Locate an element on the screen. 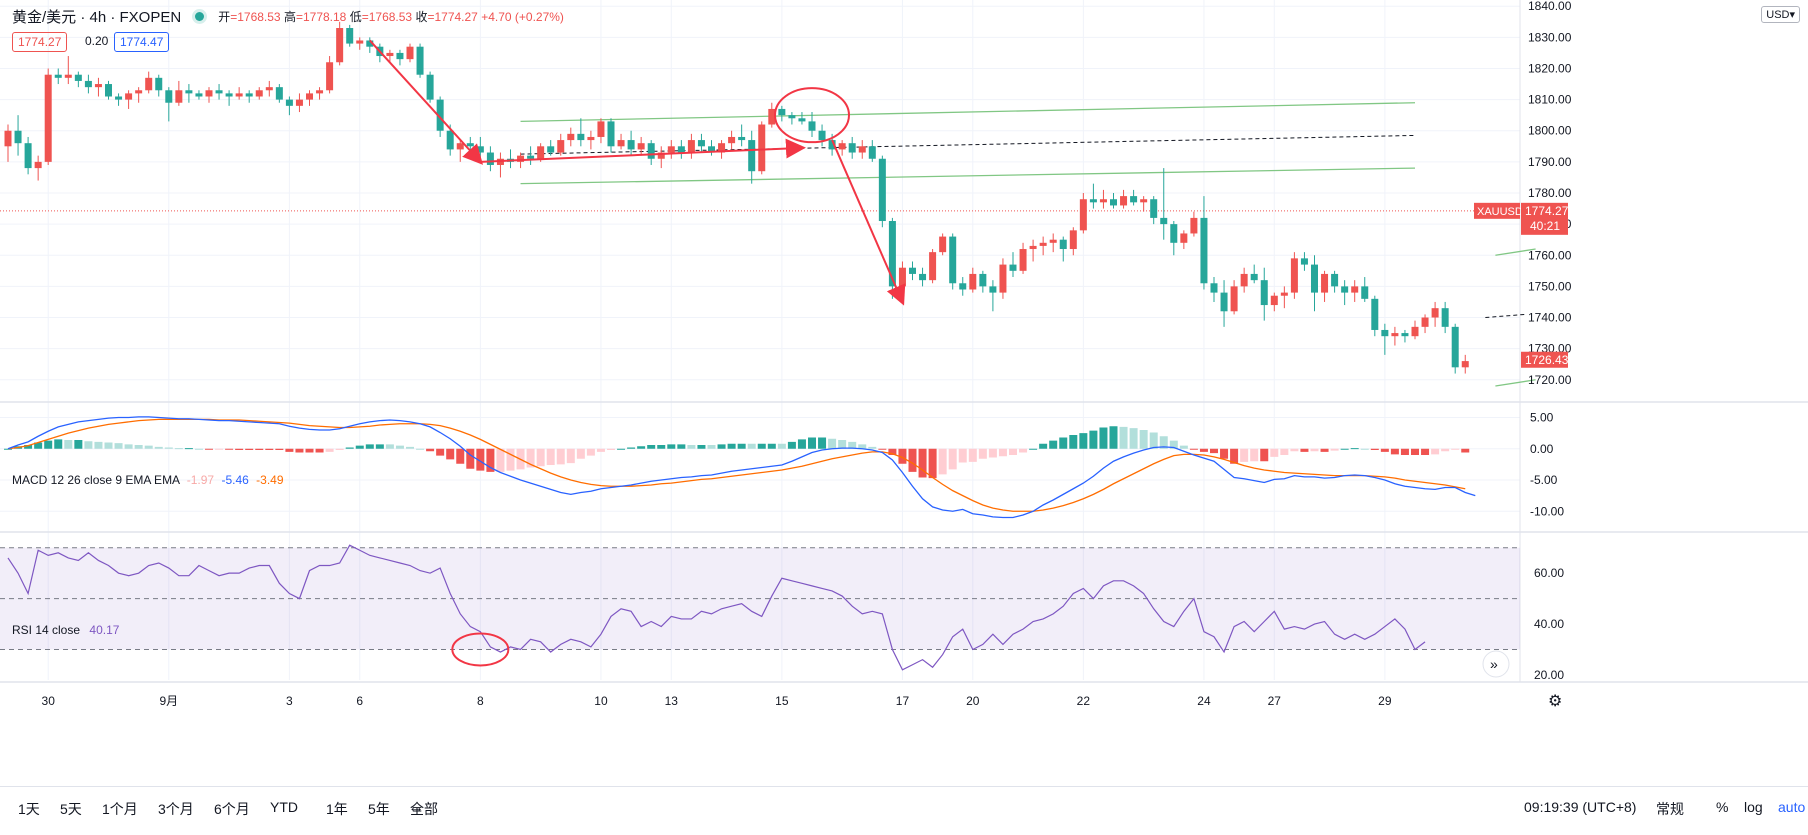 Image resolution: width=1808 pixels, height=835 pixels. price-tick-label: 1820.00 is located at coordinates (1550, 68).